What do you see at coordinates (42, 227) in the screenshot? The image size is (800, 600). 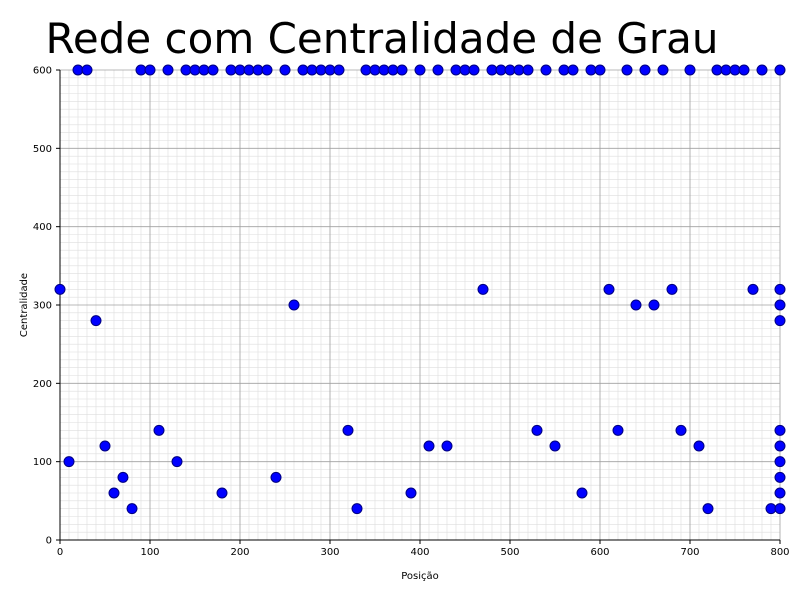 I see `y-tick-label: 400` at bounding box center [42, 227].